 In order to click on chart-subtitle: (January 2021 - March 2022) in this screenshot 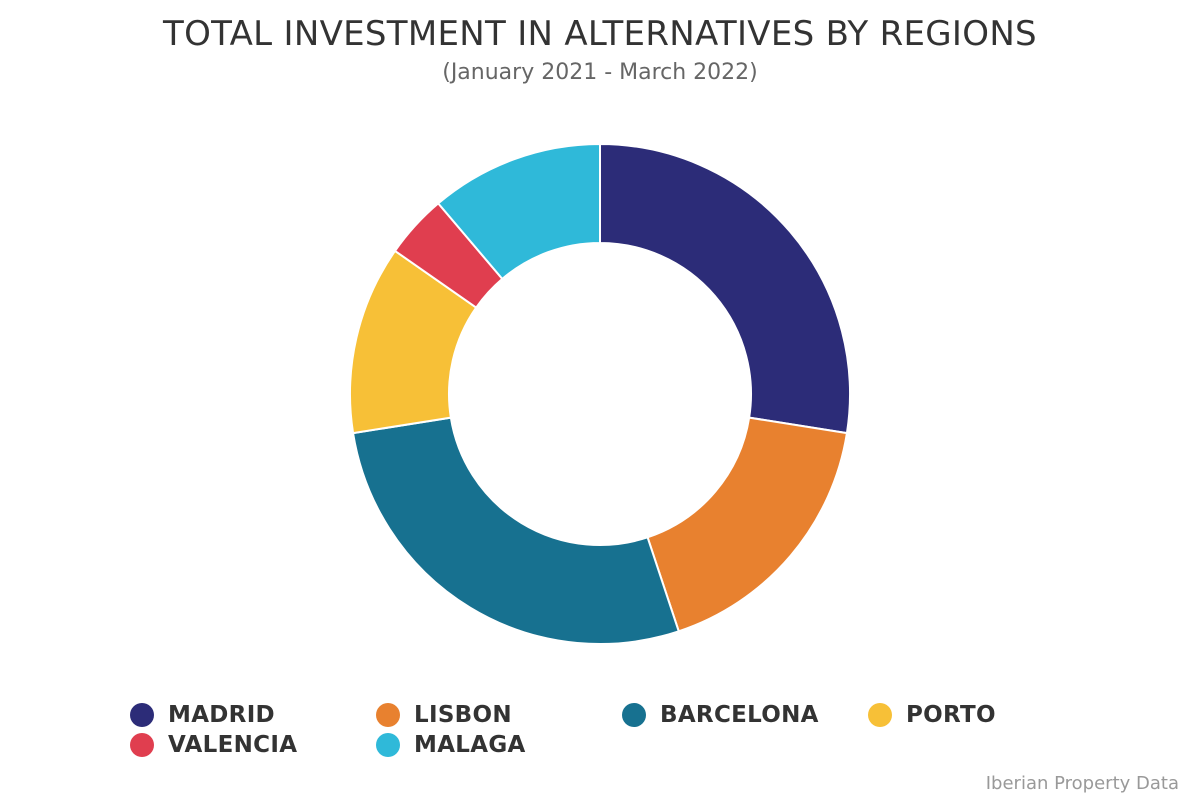, I will do `click(600, 72)`.